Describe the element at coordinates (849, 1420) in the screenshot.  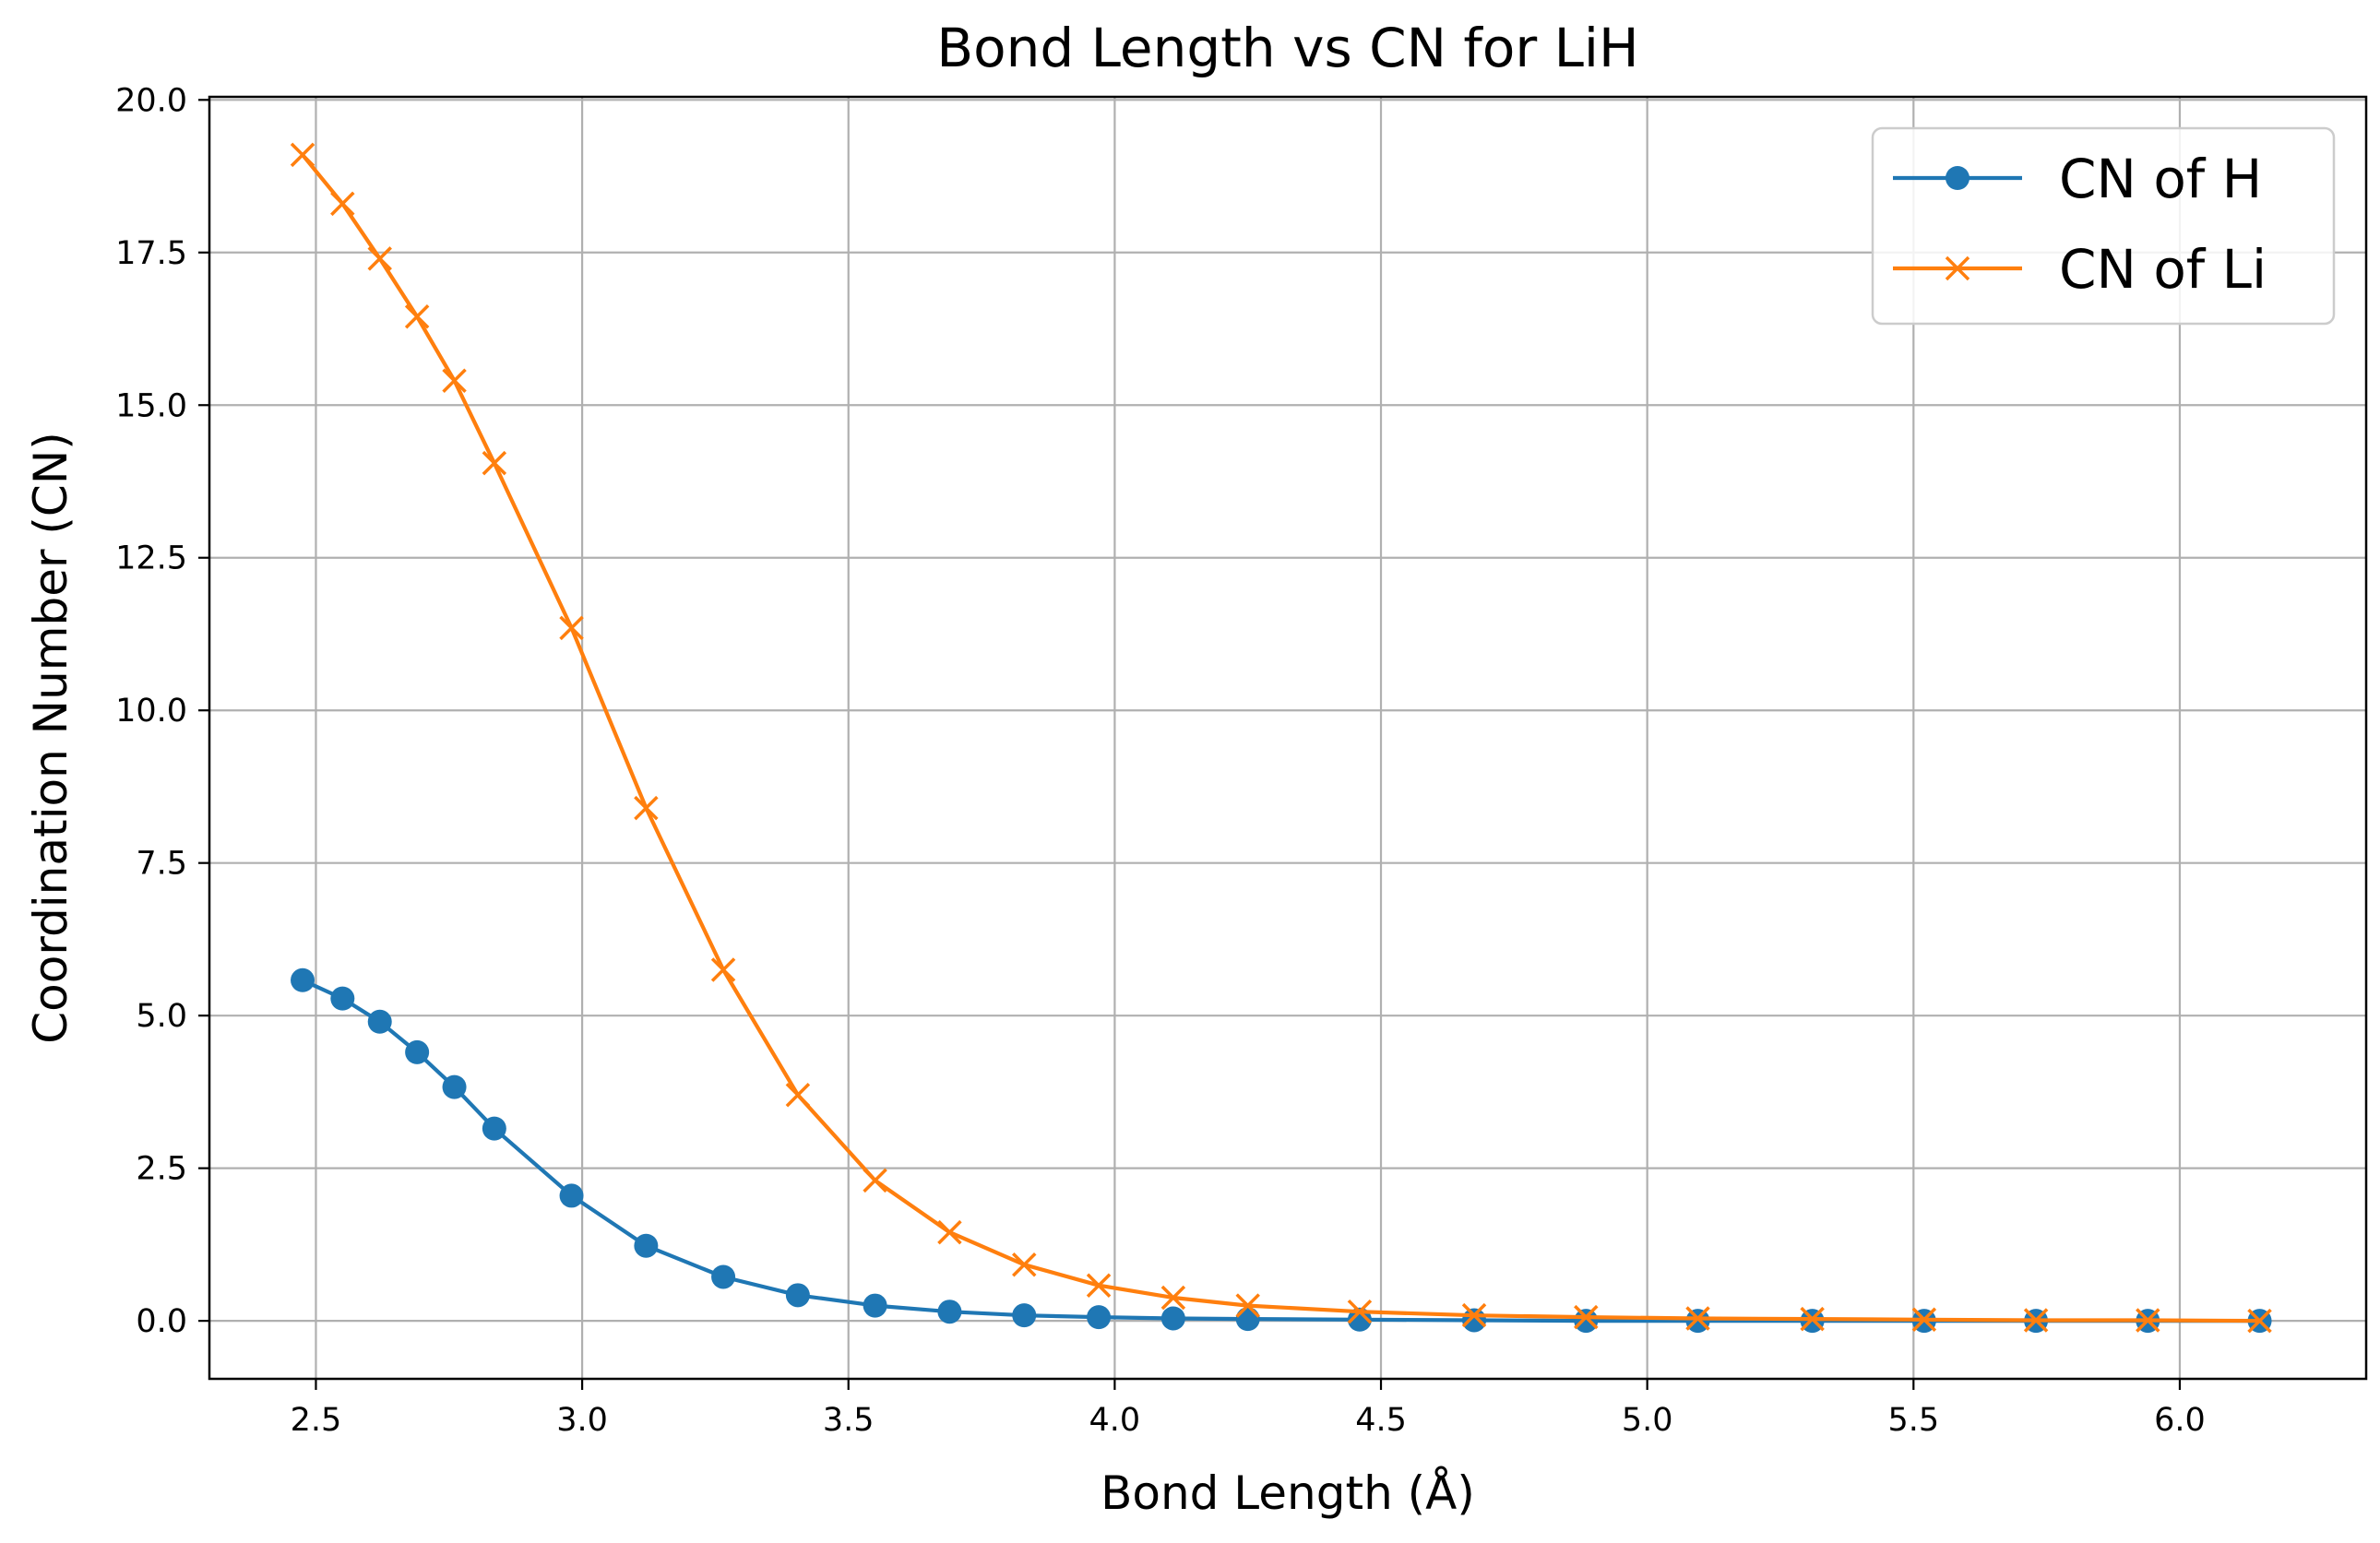
I see `x-tick-label: 3.5` at that location.